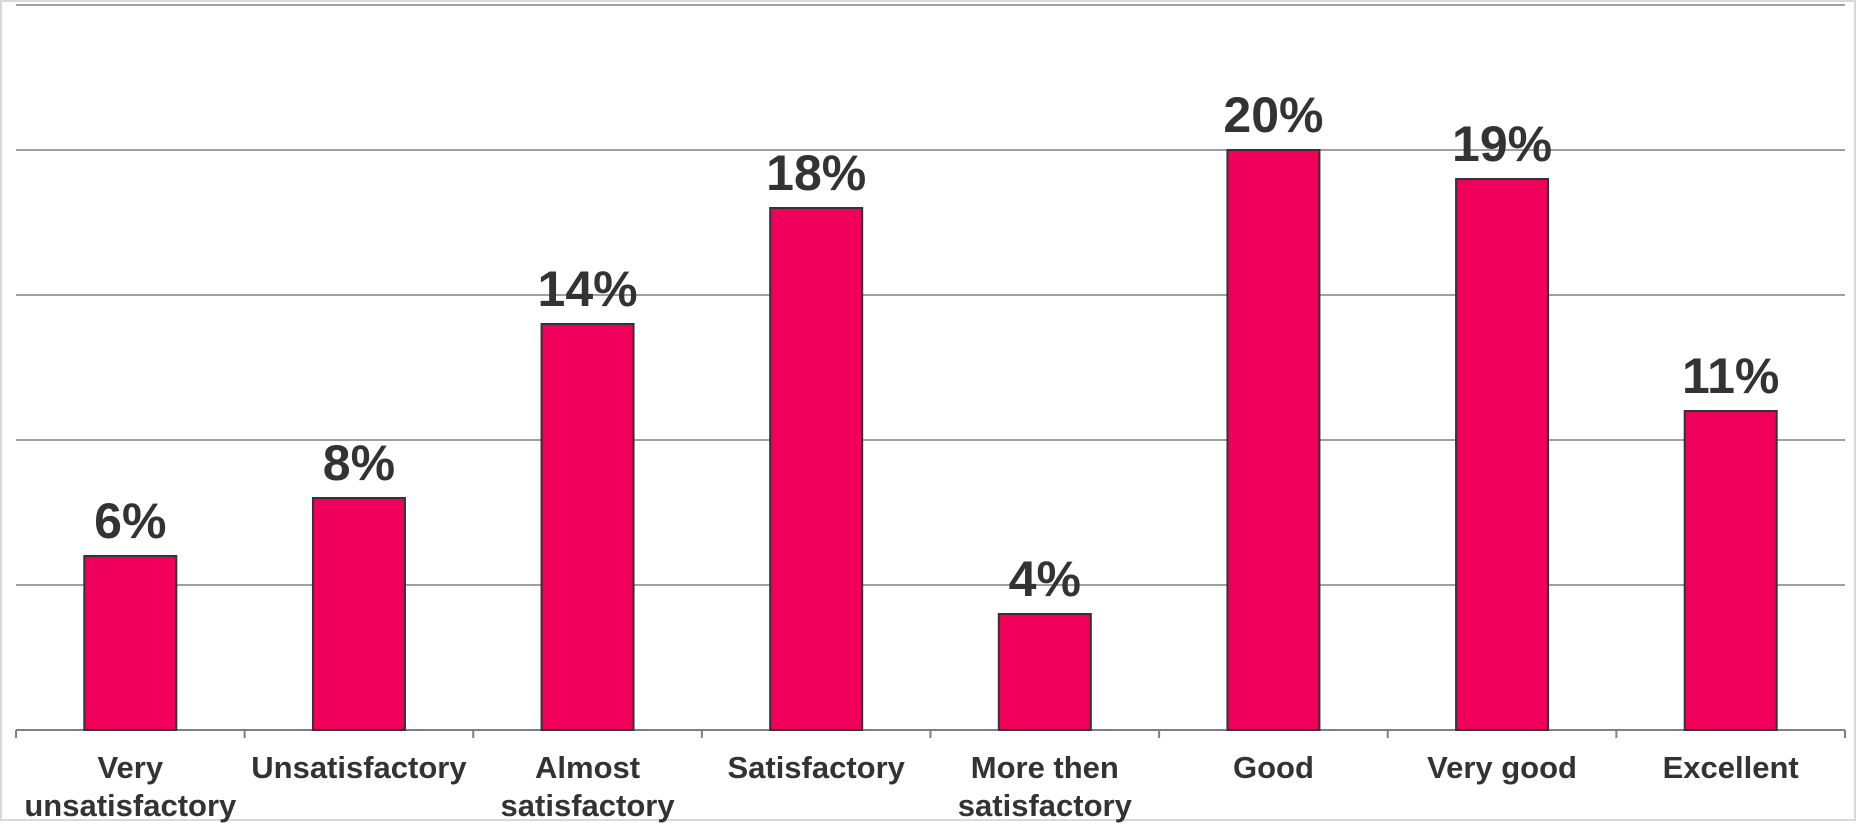 Image resolution: width=1856 pixels, height=823 pixels. Describe the element at coordinates (587, 767) in the screenshot. I see `x-tick-label-line: Almost` at that location.